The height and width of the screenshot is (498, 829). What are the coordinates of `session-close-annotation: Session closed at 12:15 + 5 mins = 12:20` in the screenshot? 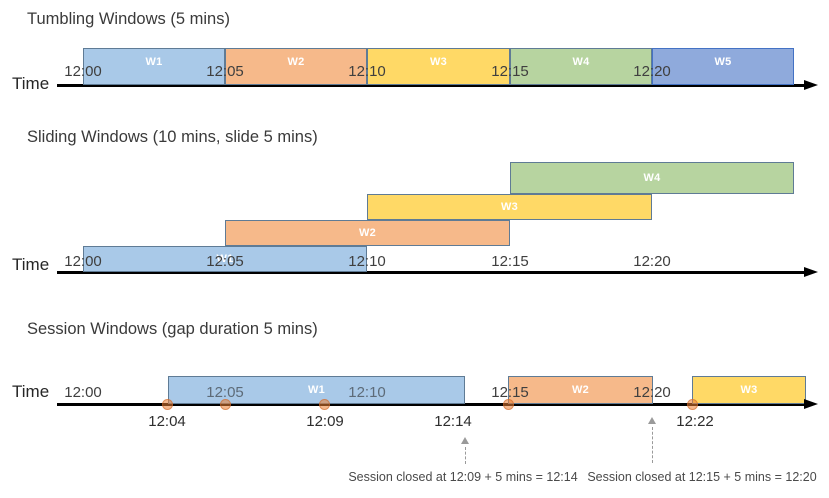 It's located at (702, 477).